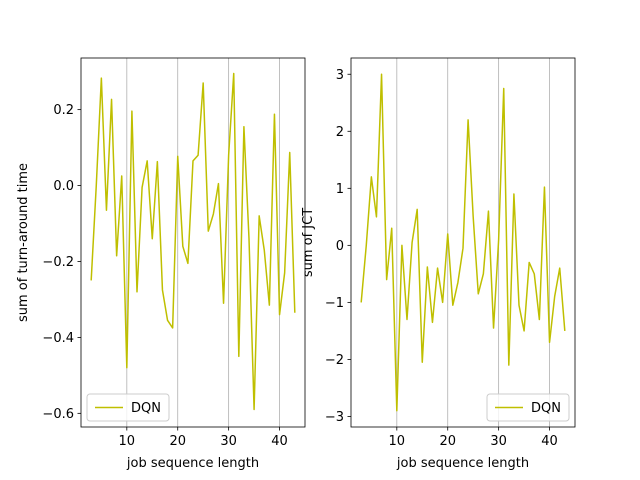 The height and width of the screenshot is (480, 640). What do you see at coordinates (23, 242) in the screenshot?
I see `y-axis-label: sum of turn-around time` at bounding box center [23, 242].